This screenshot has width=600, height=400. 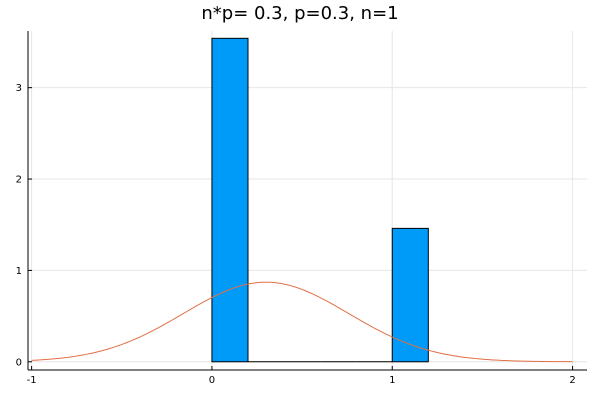 I want to click on x-tick-label: -1, so click(x=32, y=380).